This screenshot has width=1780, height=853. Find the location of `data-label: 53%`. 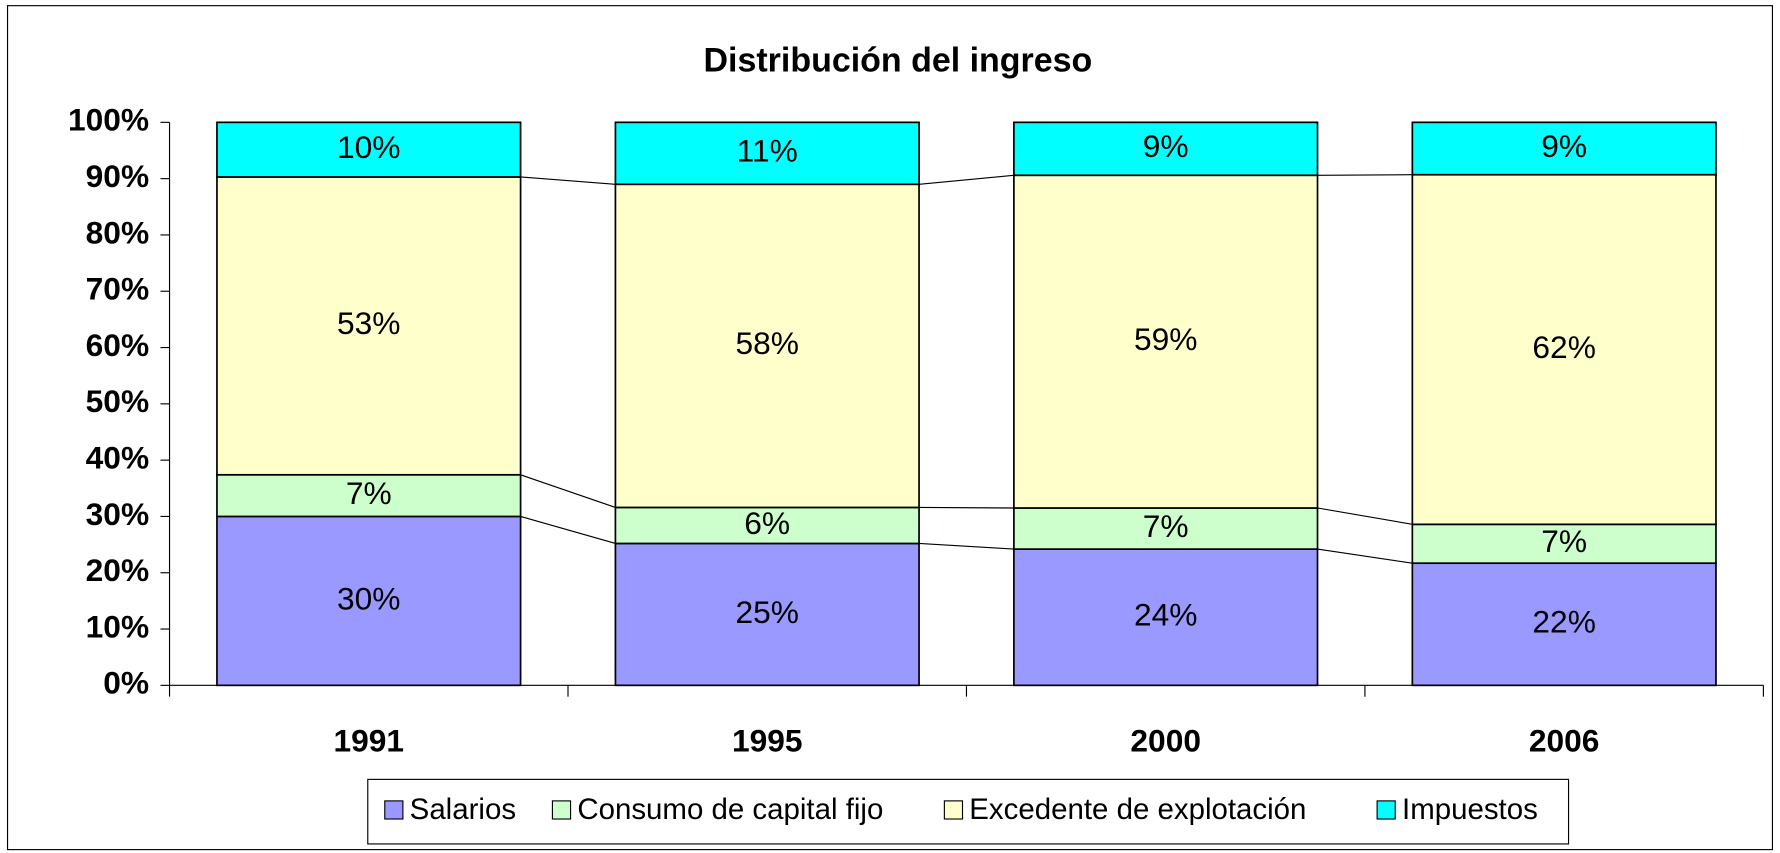

data-label: 53% is located at coordinates (368, 323).